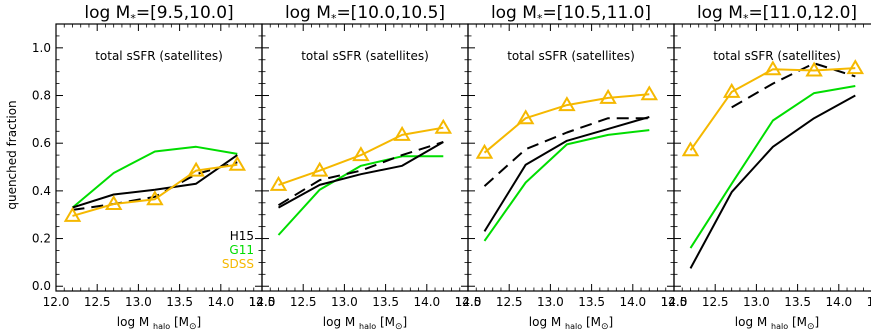 The image size is (871, 332). I want to click on legend-sdss: SDSS, so click(238, 264).